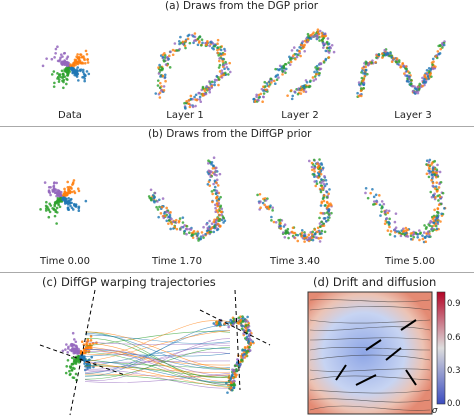 This screenshot has width=474, height=420. I want to click on trajectory, so click(157, 375).